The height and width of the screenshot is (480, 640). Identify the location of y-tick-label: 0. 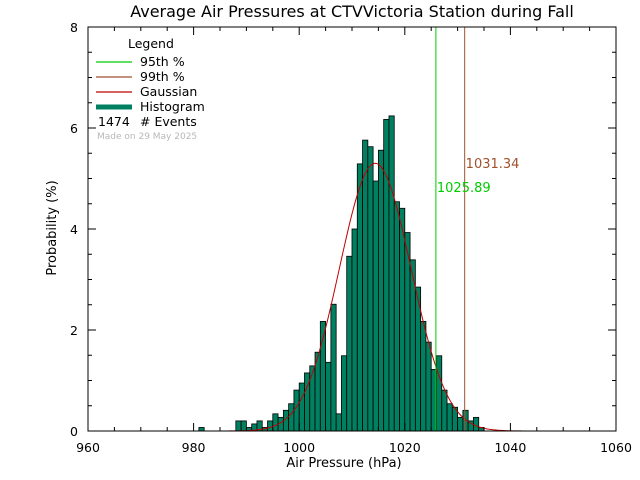
(74, 431).